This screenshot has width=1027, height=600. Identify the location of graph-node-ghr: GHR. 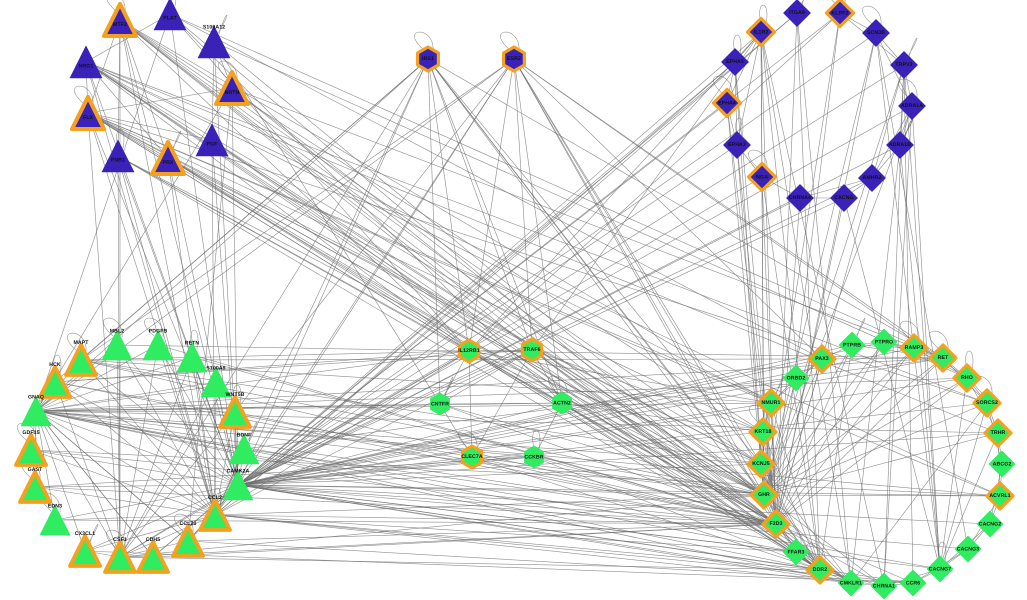
(764, 495).